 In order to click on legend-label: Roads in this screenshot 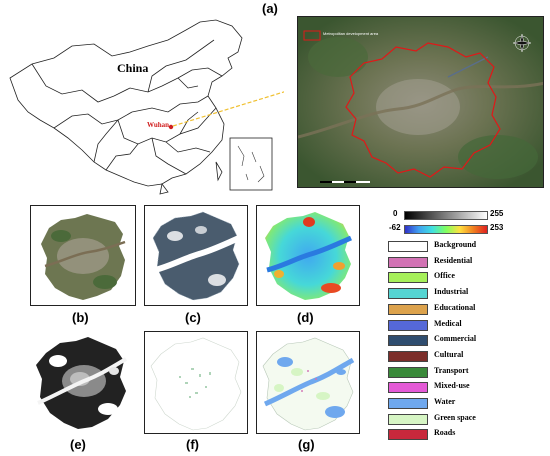, I will do `click(445, 433)`.